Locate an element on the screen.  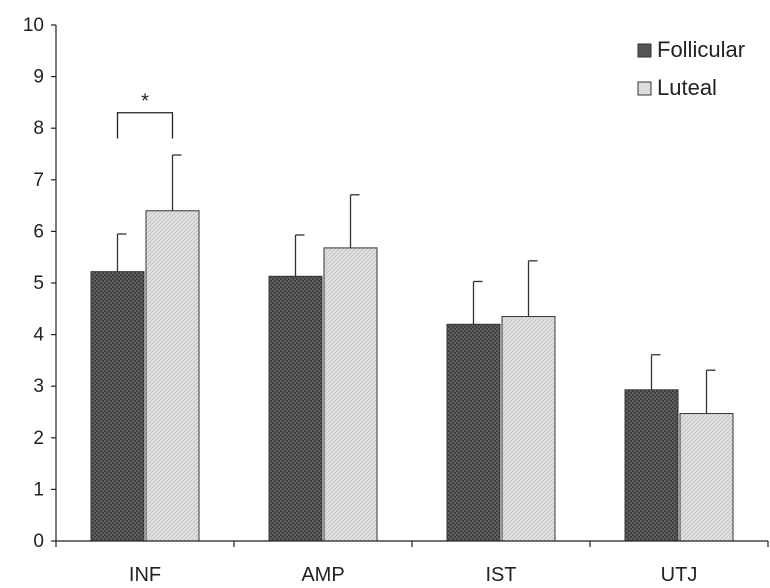
legend: Follicular Luteal is located at coordinates (691, 68).